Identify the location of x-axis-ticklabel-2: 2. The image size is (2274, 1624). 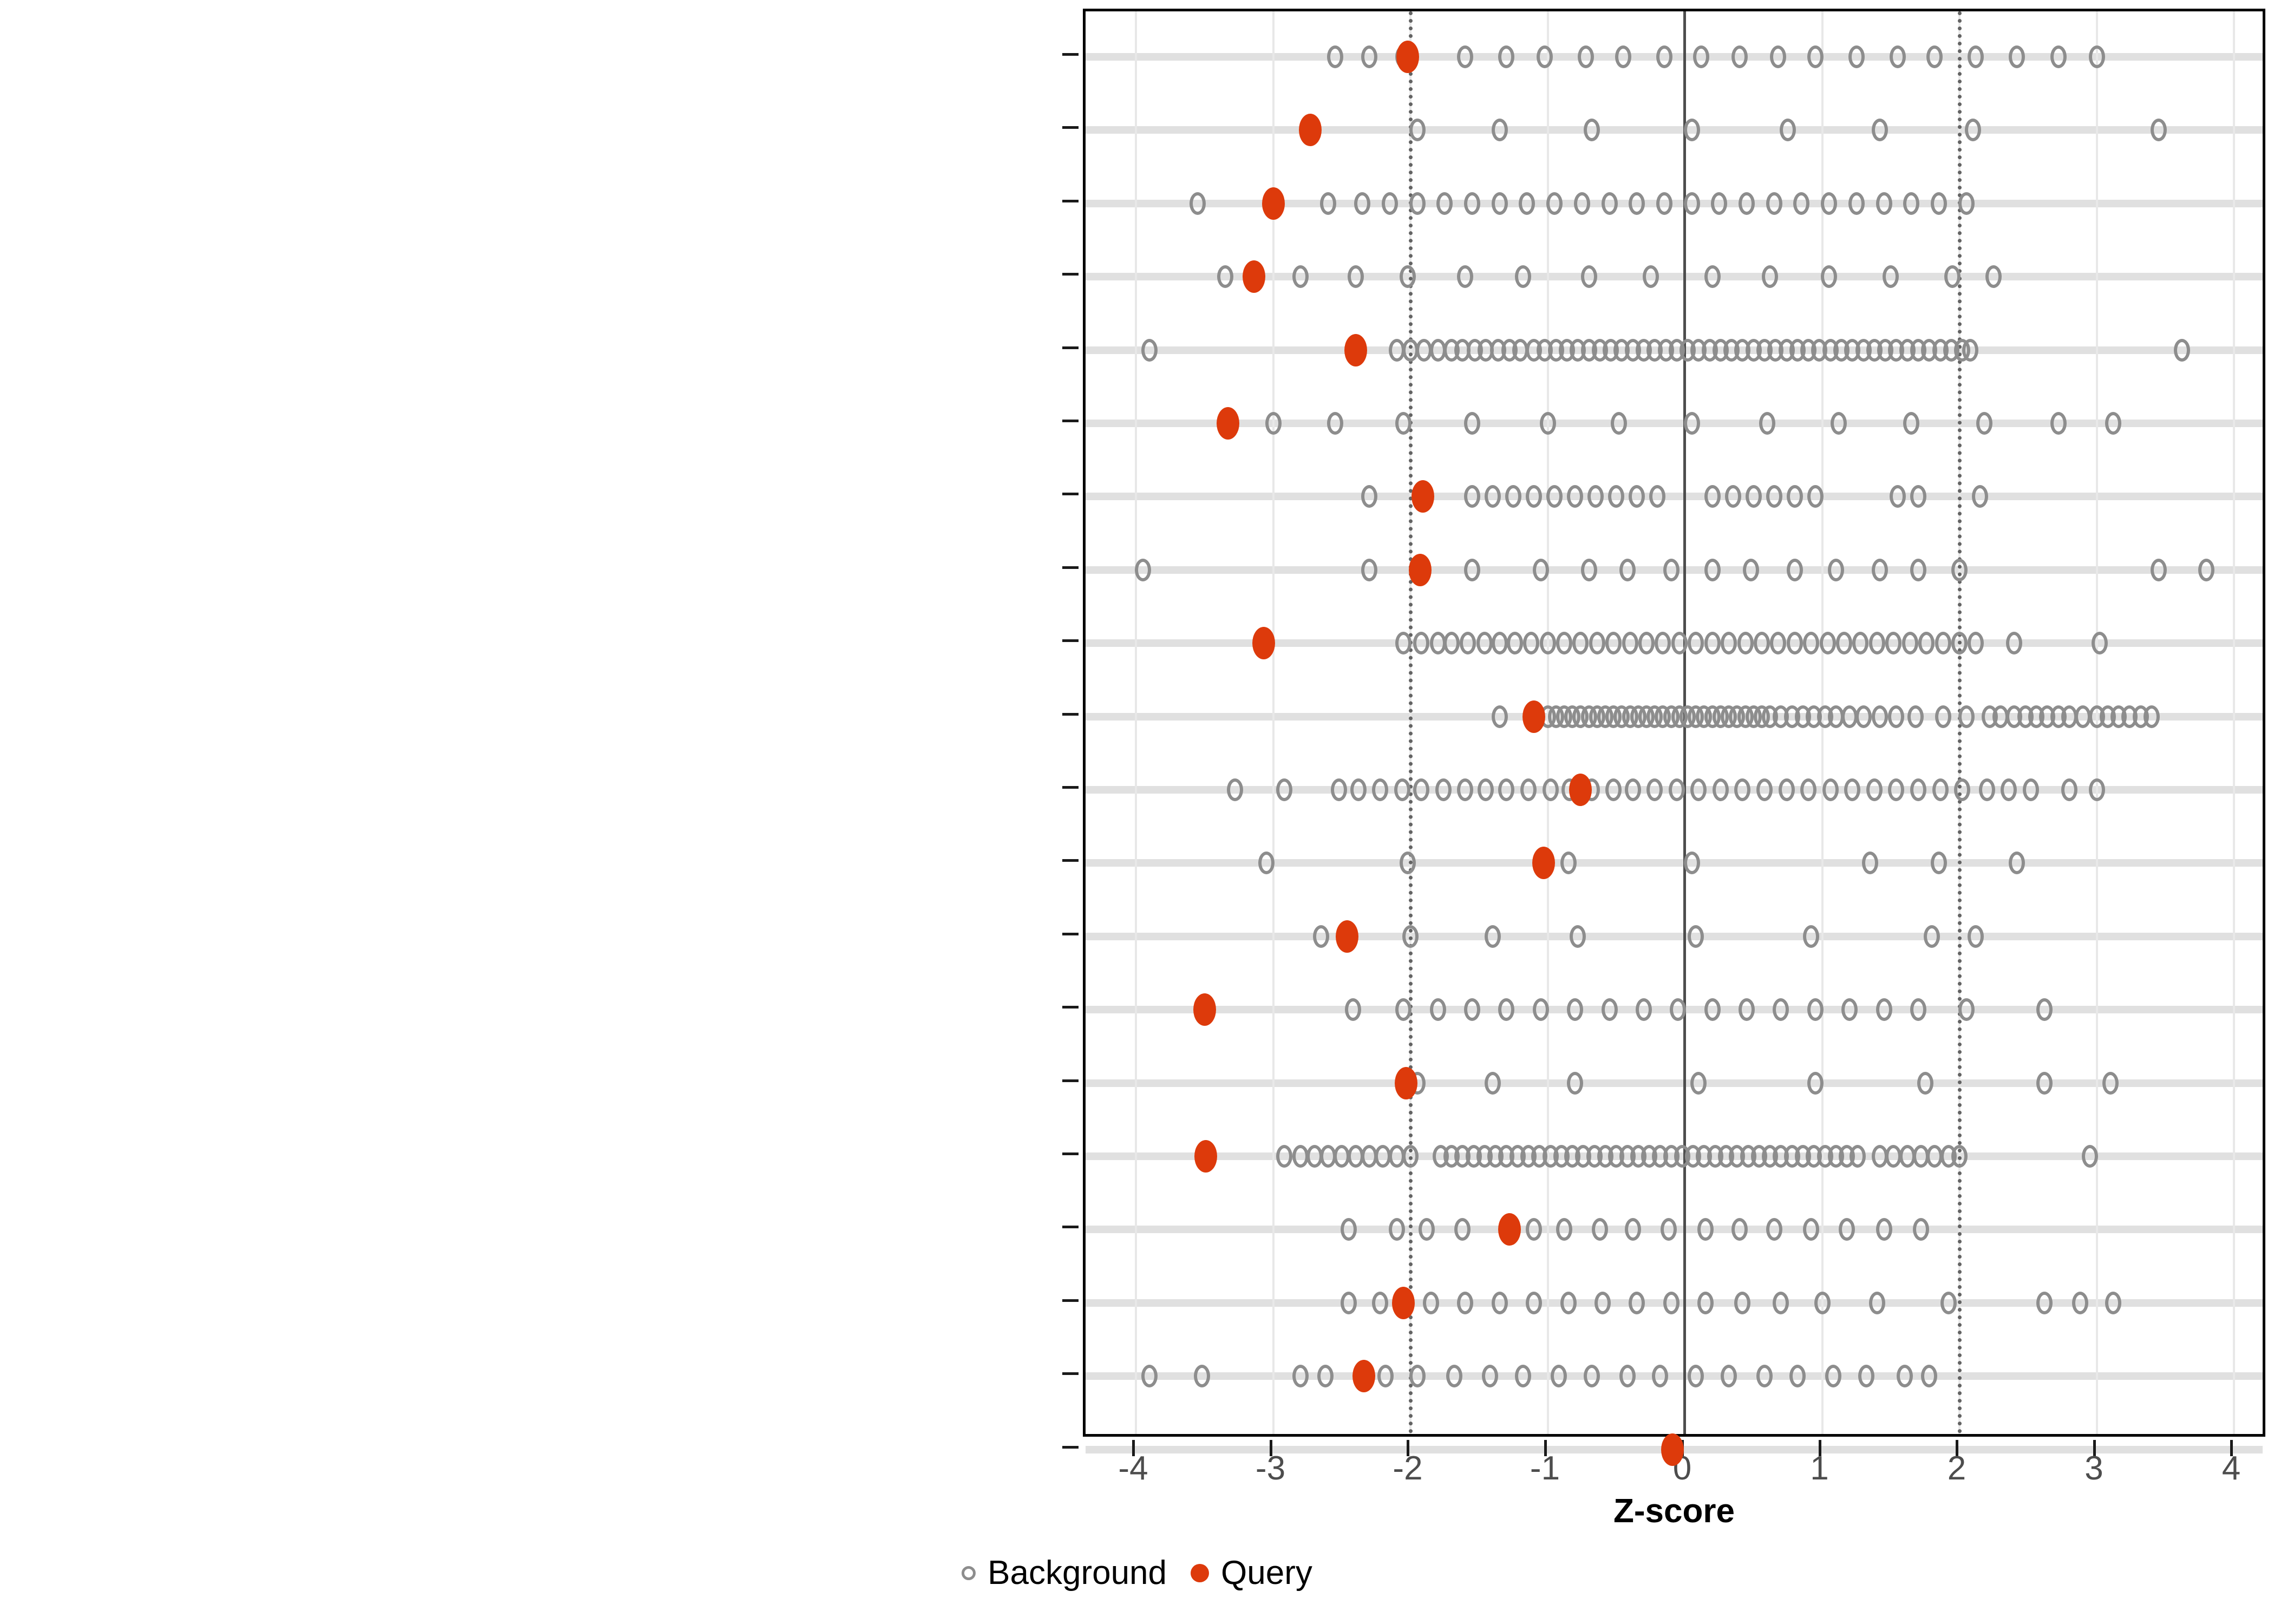
(1957, 1468).